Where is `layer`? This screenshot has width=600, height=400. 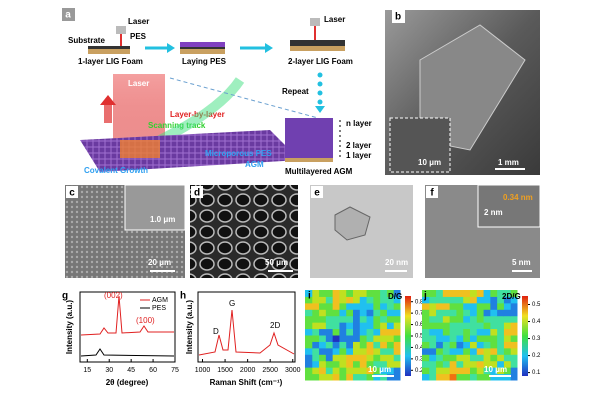
layer is located at coordinates (317, 41).